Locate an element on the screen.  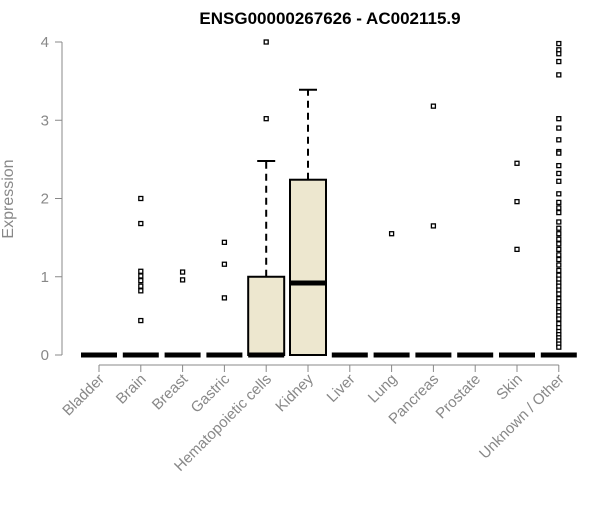
y-tick-label: 1 is located at coordinates (45, 277).